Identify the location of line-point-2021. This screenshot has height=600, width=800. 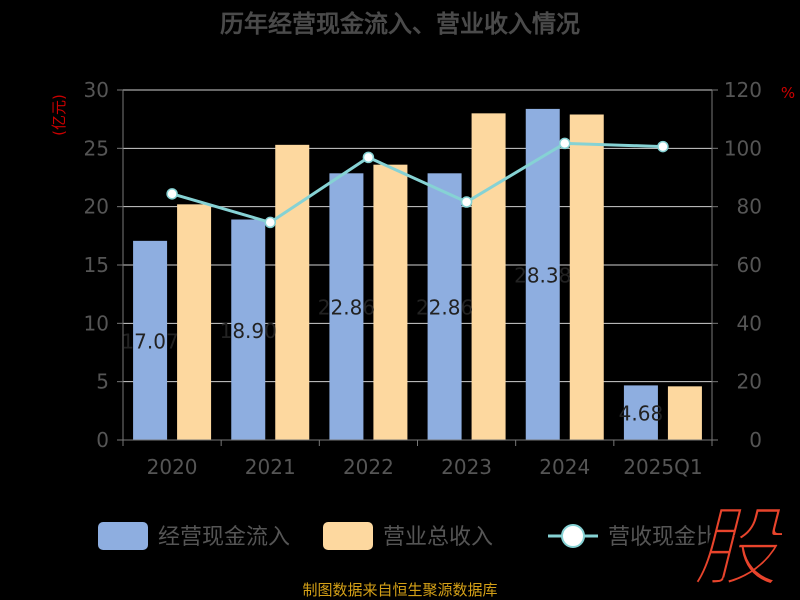
(270, 222).